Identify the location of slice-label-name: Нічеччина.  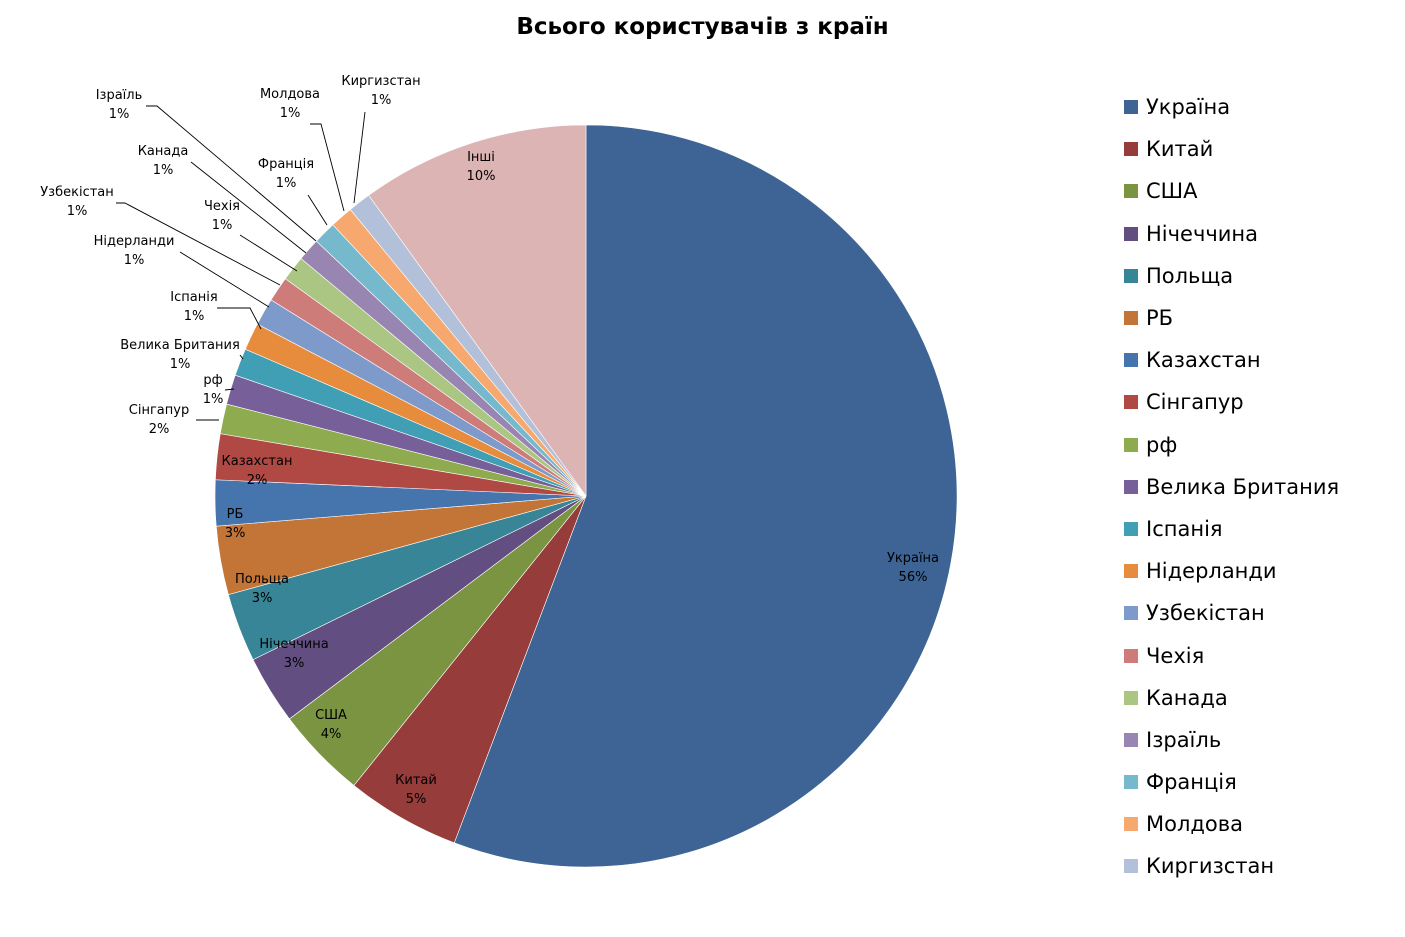
(293, 644).